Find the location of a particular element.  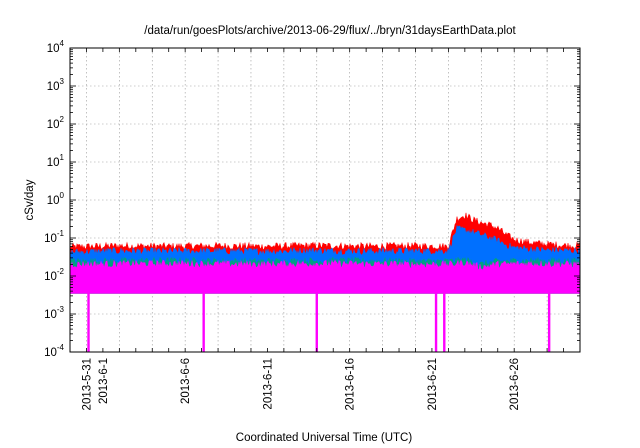

y-tick-exponent: 2 is located at coordinates (62, 119).